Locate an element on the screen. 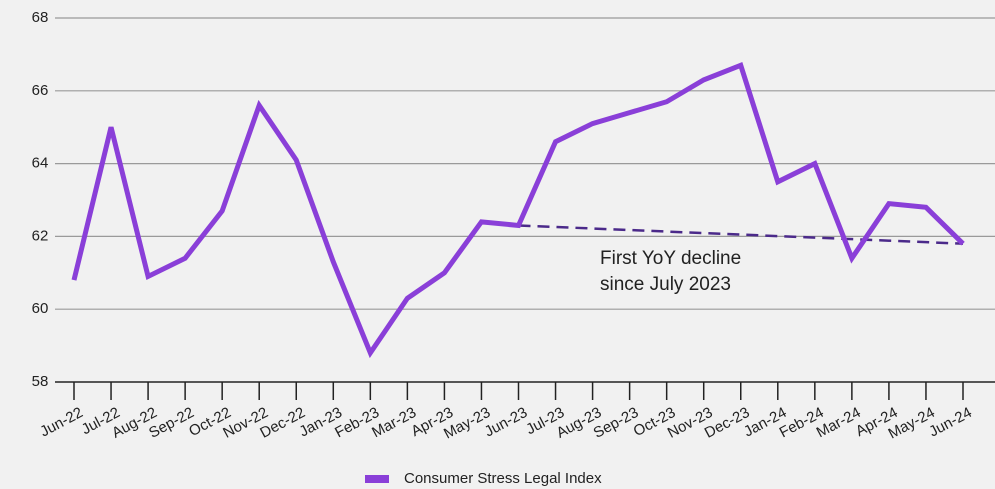 This screenshot has width=995, height=489. y-tick-label: 68 is located at coordinates (40, 17).